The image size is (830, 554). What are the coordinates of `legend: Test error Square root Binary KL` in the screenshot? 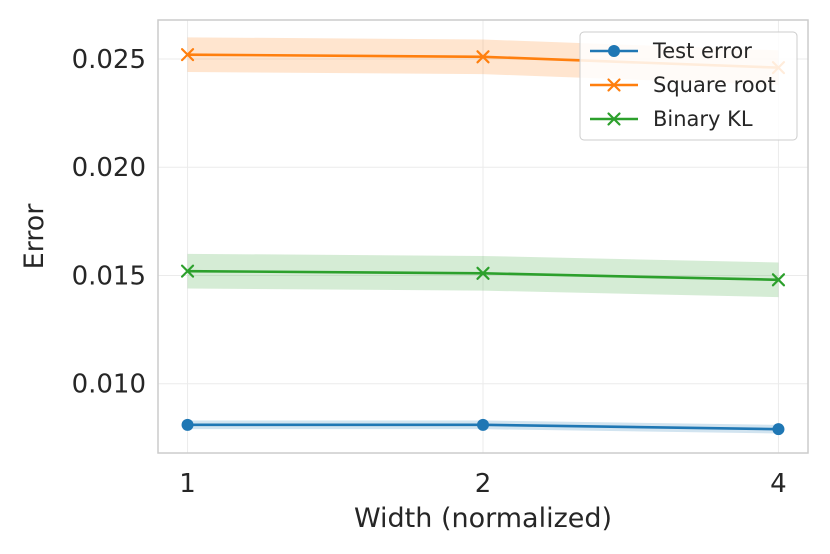 It's located at (688, 86).